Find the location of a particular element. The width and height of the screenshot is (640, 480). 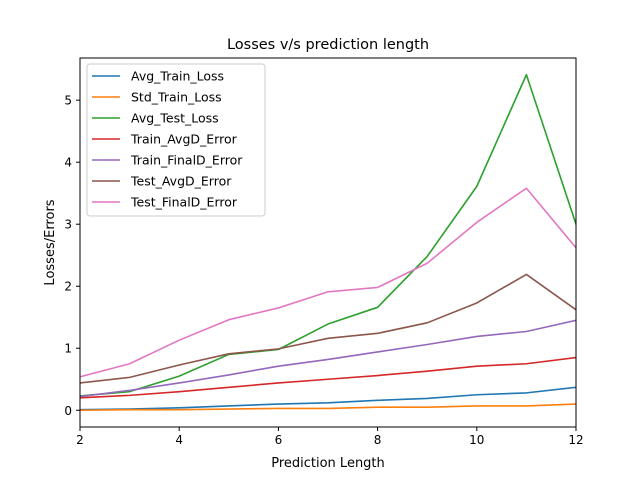

legend-label: Std_Train_Loss is located at coordinates (176, 97).